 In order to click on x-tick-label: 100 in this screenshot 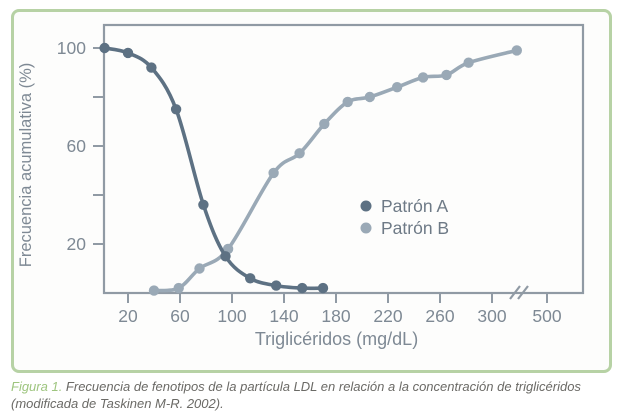, I will do `click(231, 316)`.